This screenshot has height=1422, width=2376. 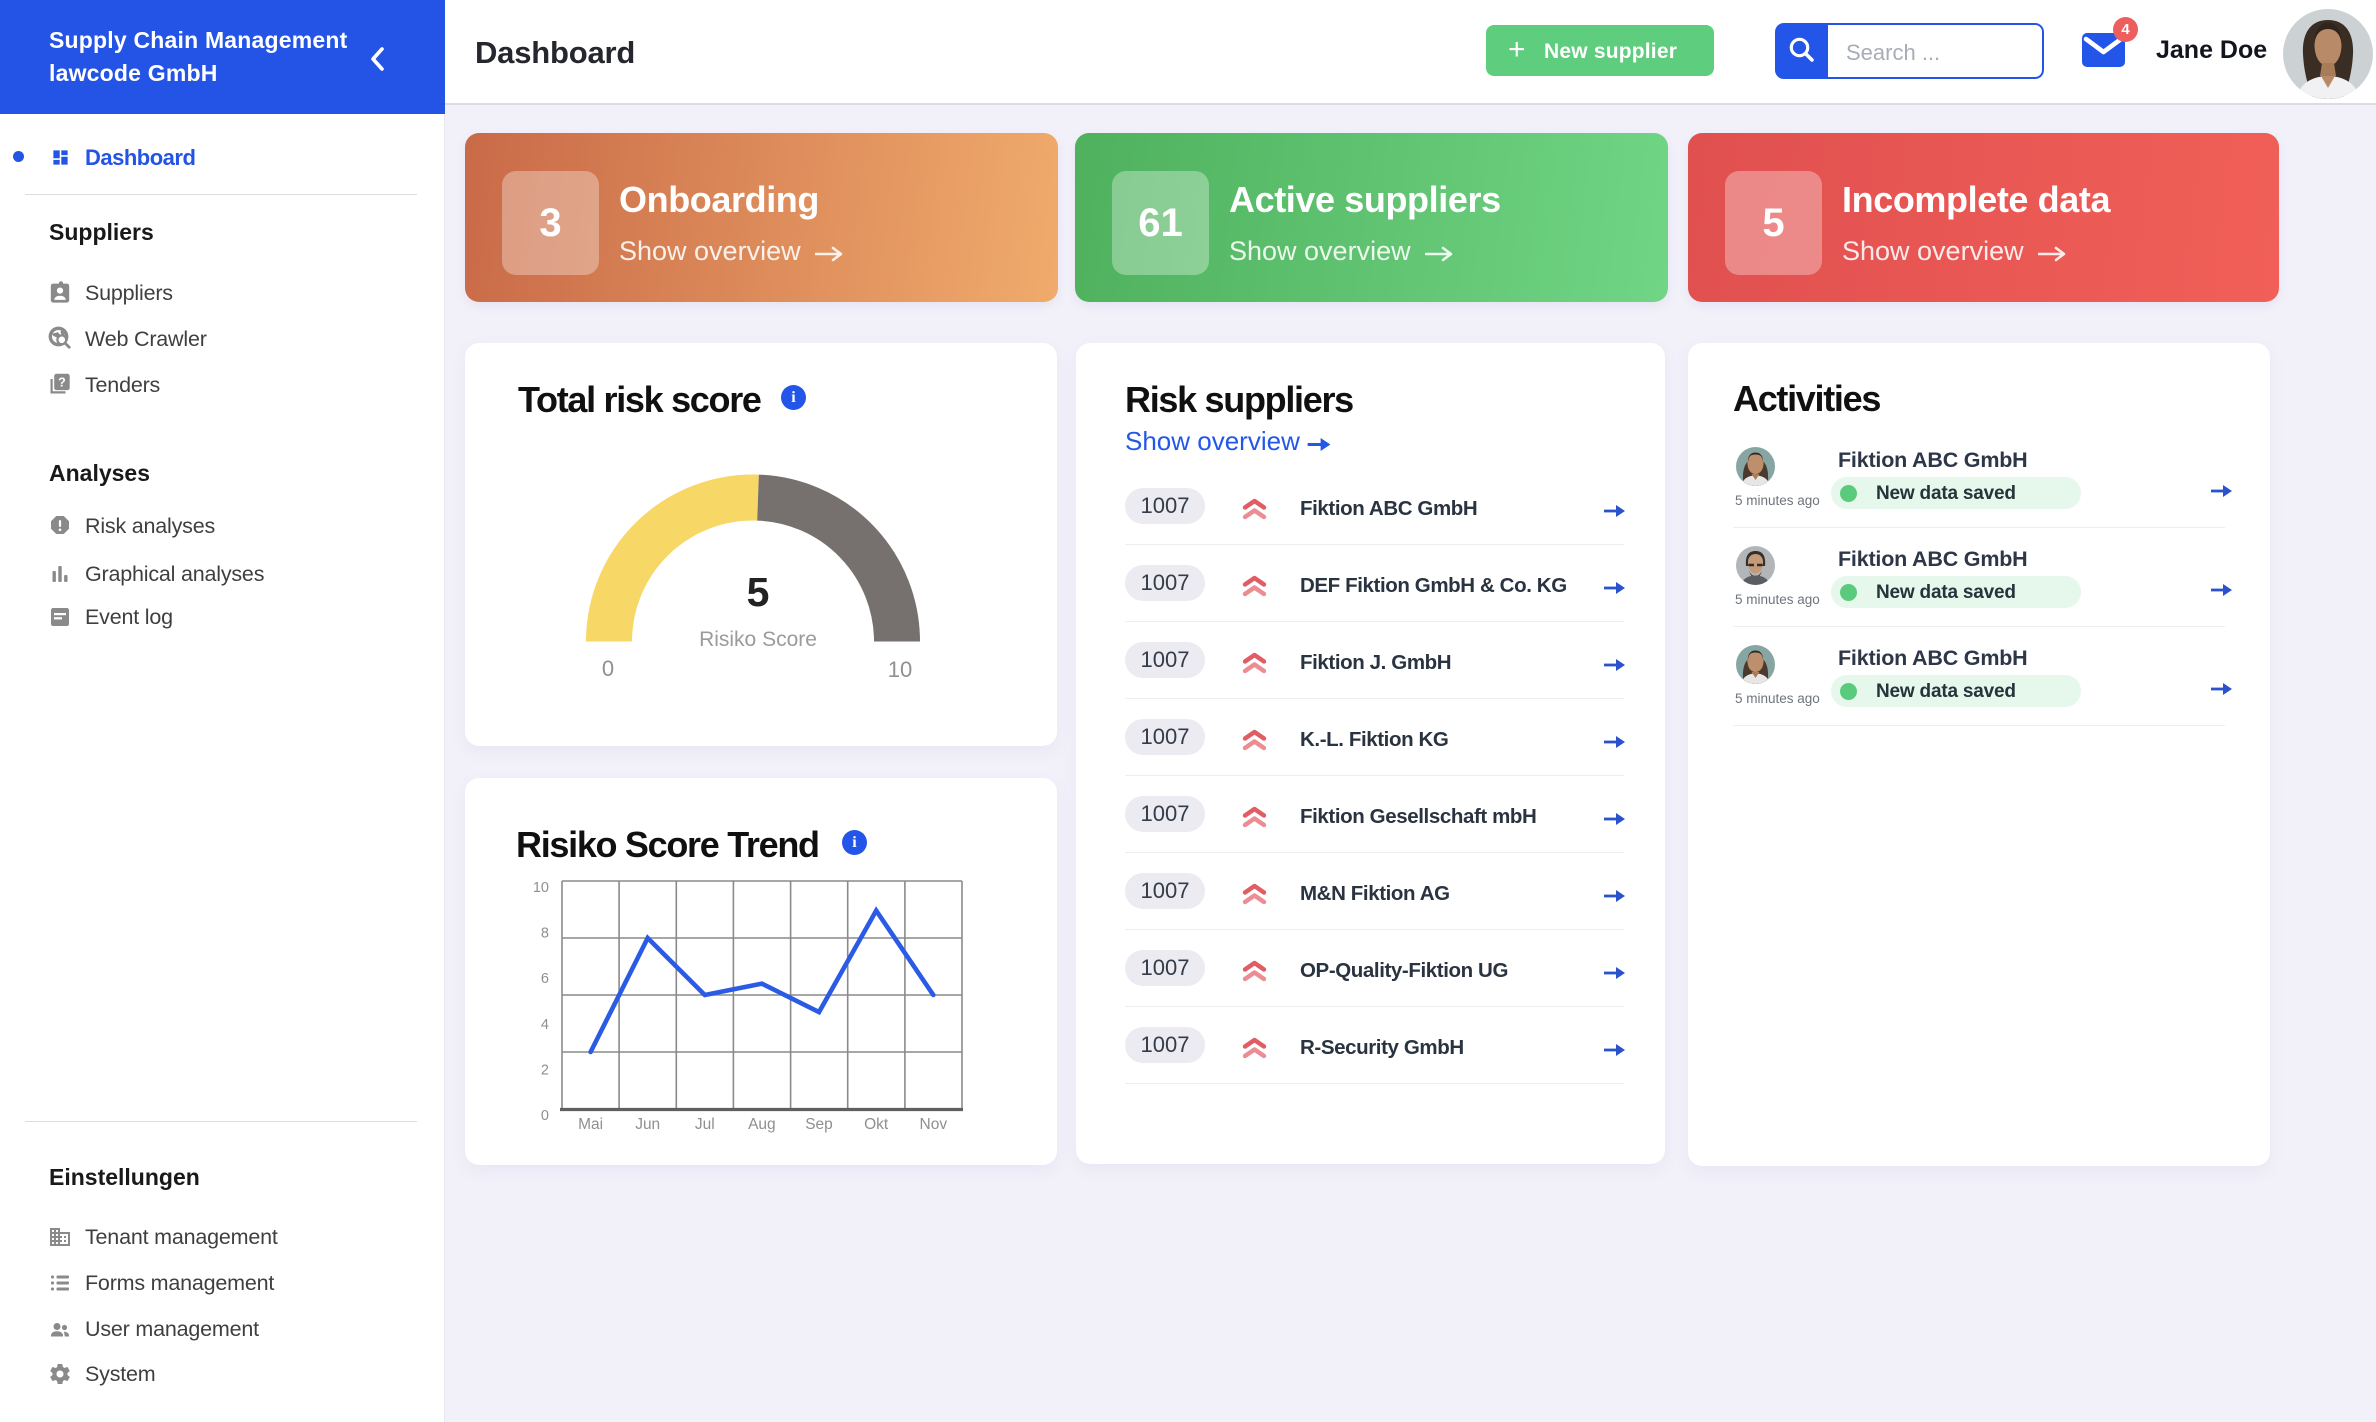 I want to click on svg-text: 2, so click(x=545, y=1070).